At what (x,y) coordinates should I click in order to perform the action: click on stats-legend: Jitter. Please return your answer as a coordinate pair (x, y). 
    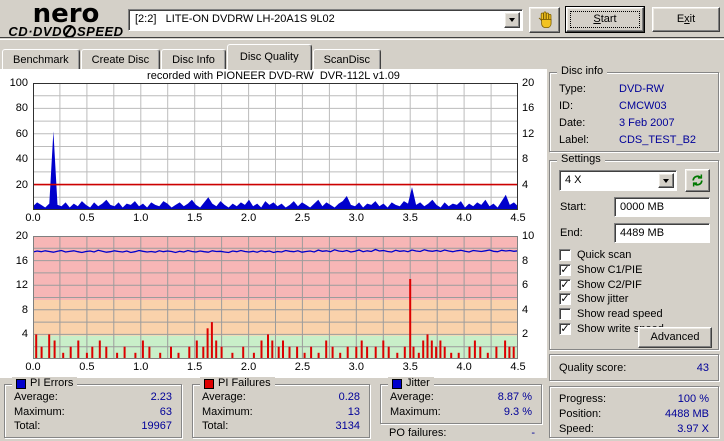
    Looking at the image, I should click on (411, 383).